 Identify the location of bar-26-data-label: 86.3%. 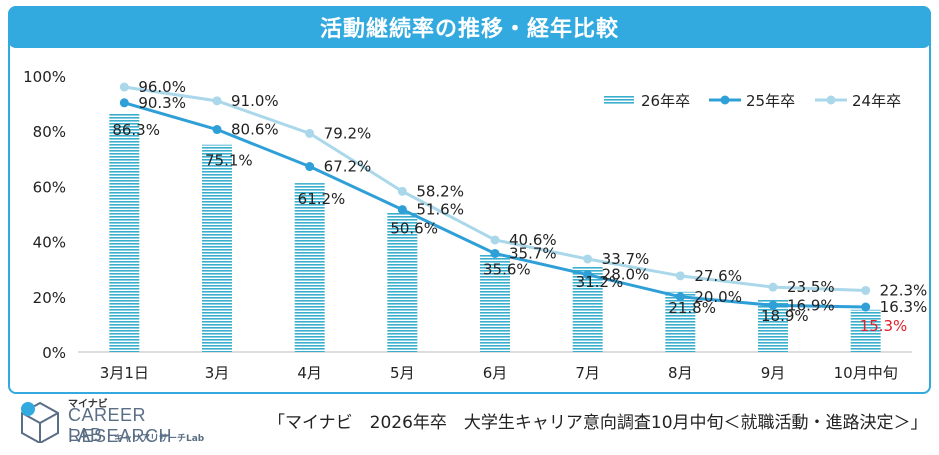
(136, 130).